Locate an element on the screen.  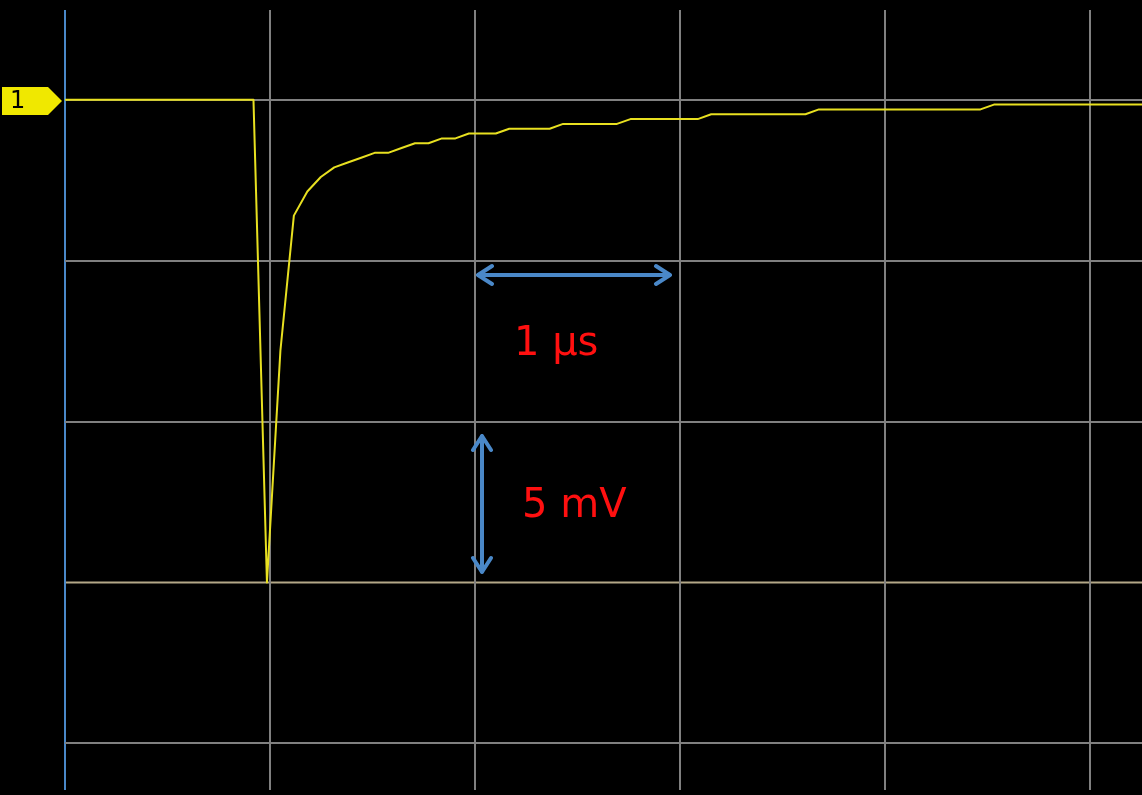
annotation: 1 µs is located at coordinates (556, 341).